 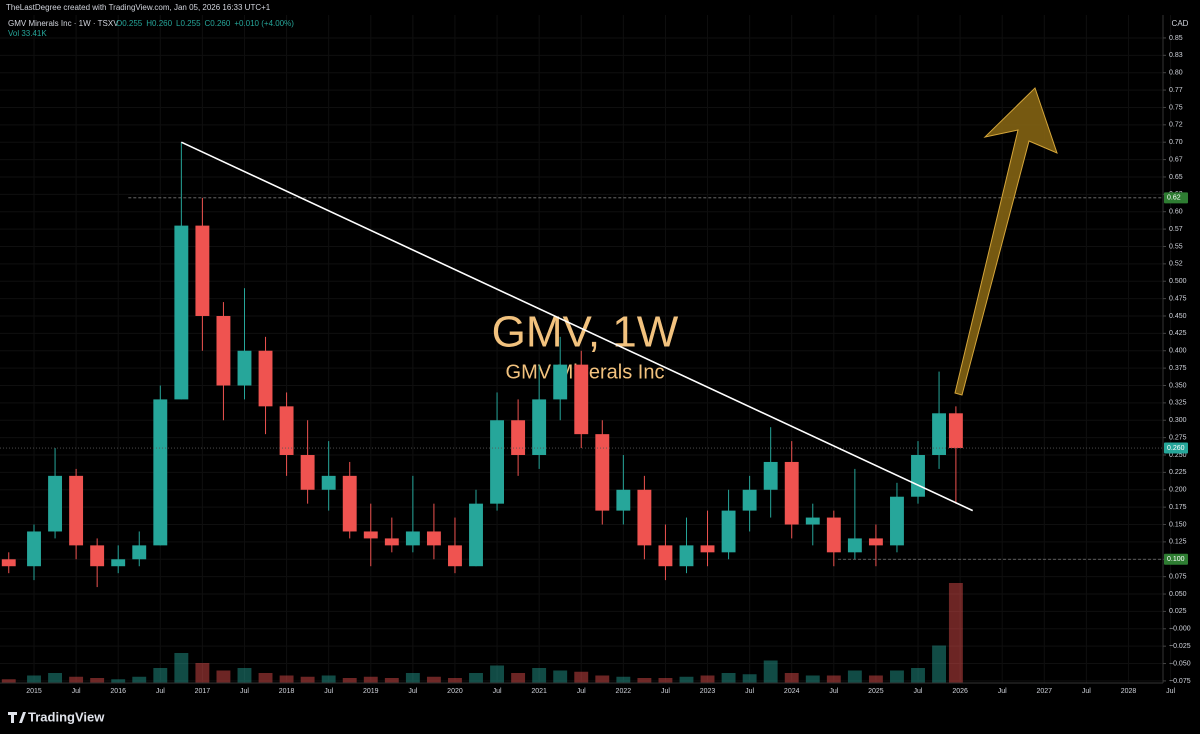 I want to click on x-tick-label: 2026, so click(x=960, y=691).